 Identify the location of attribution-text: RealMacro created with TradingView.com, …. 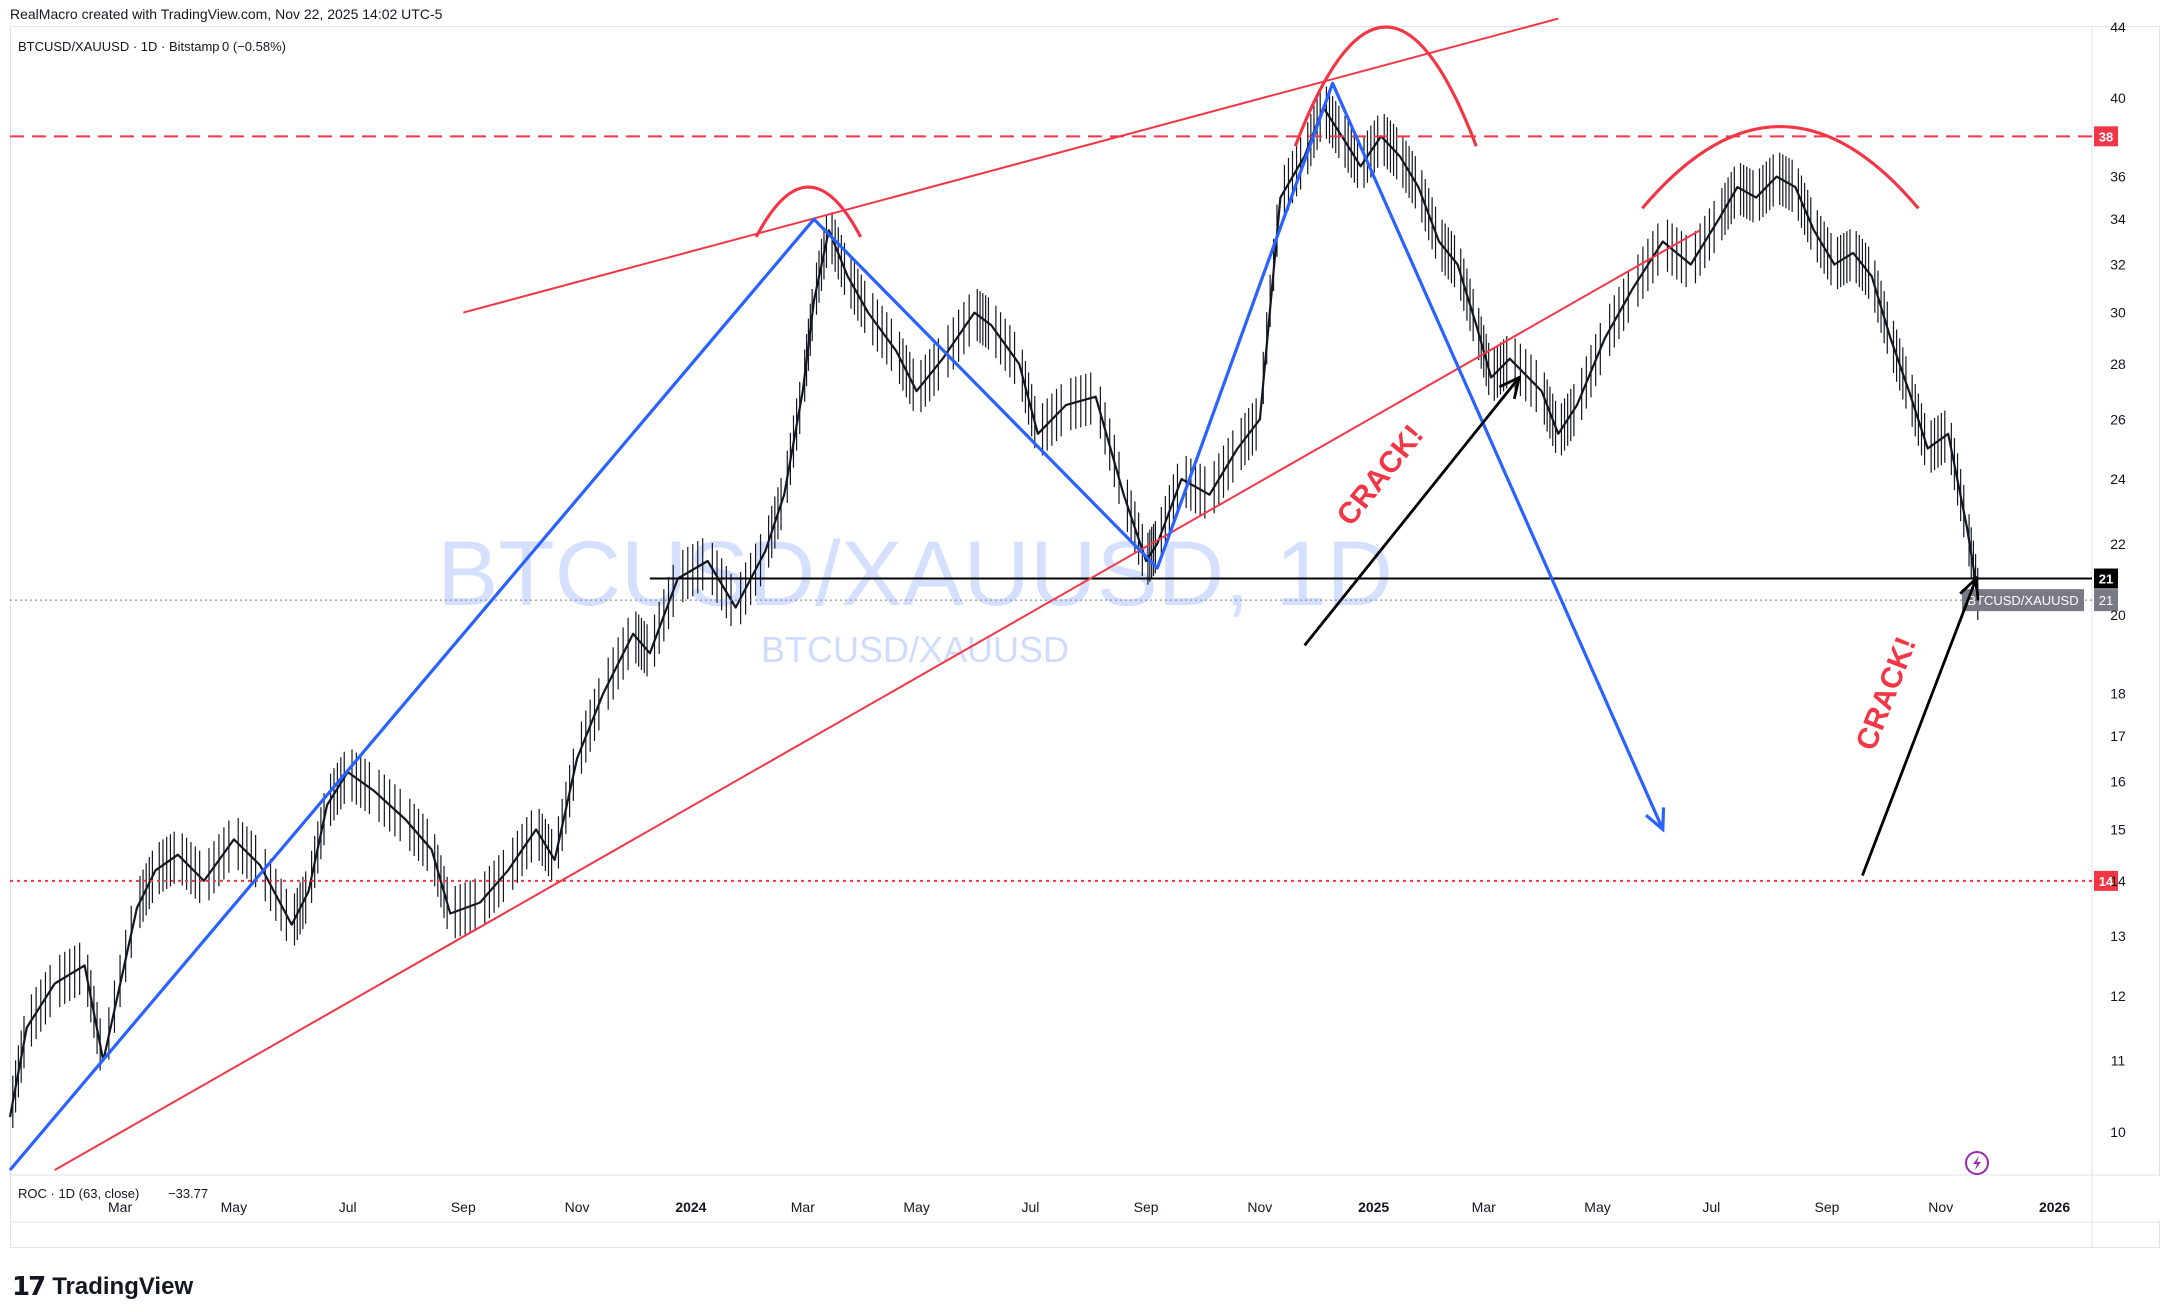
(226, 14).